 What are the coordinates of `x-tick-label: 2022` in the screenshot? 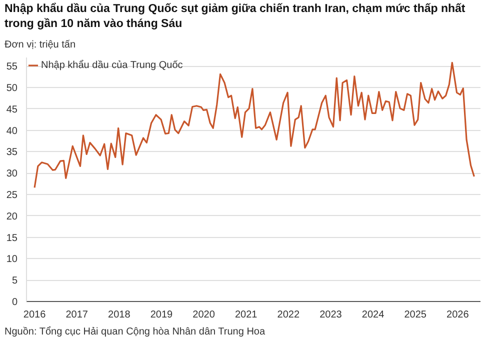 It's located at (288, 315).